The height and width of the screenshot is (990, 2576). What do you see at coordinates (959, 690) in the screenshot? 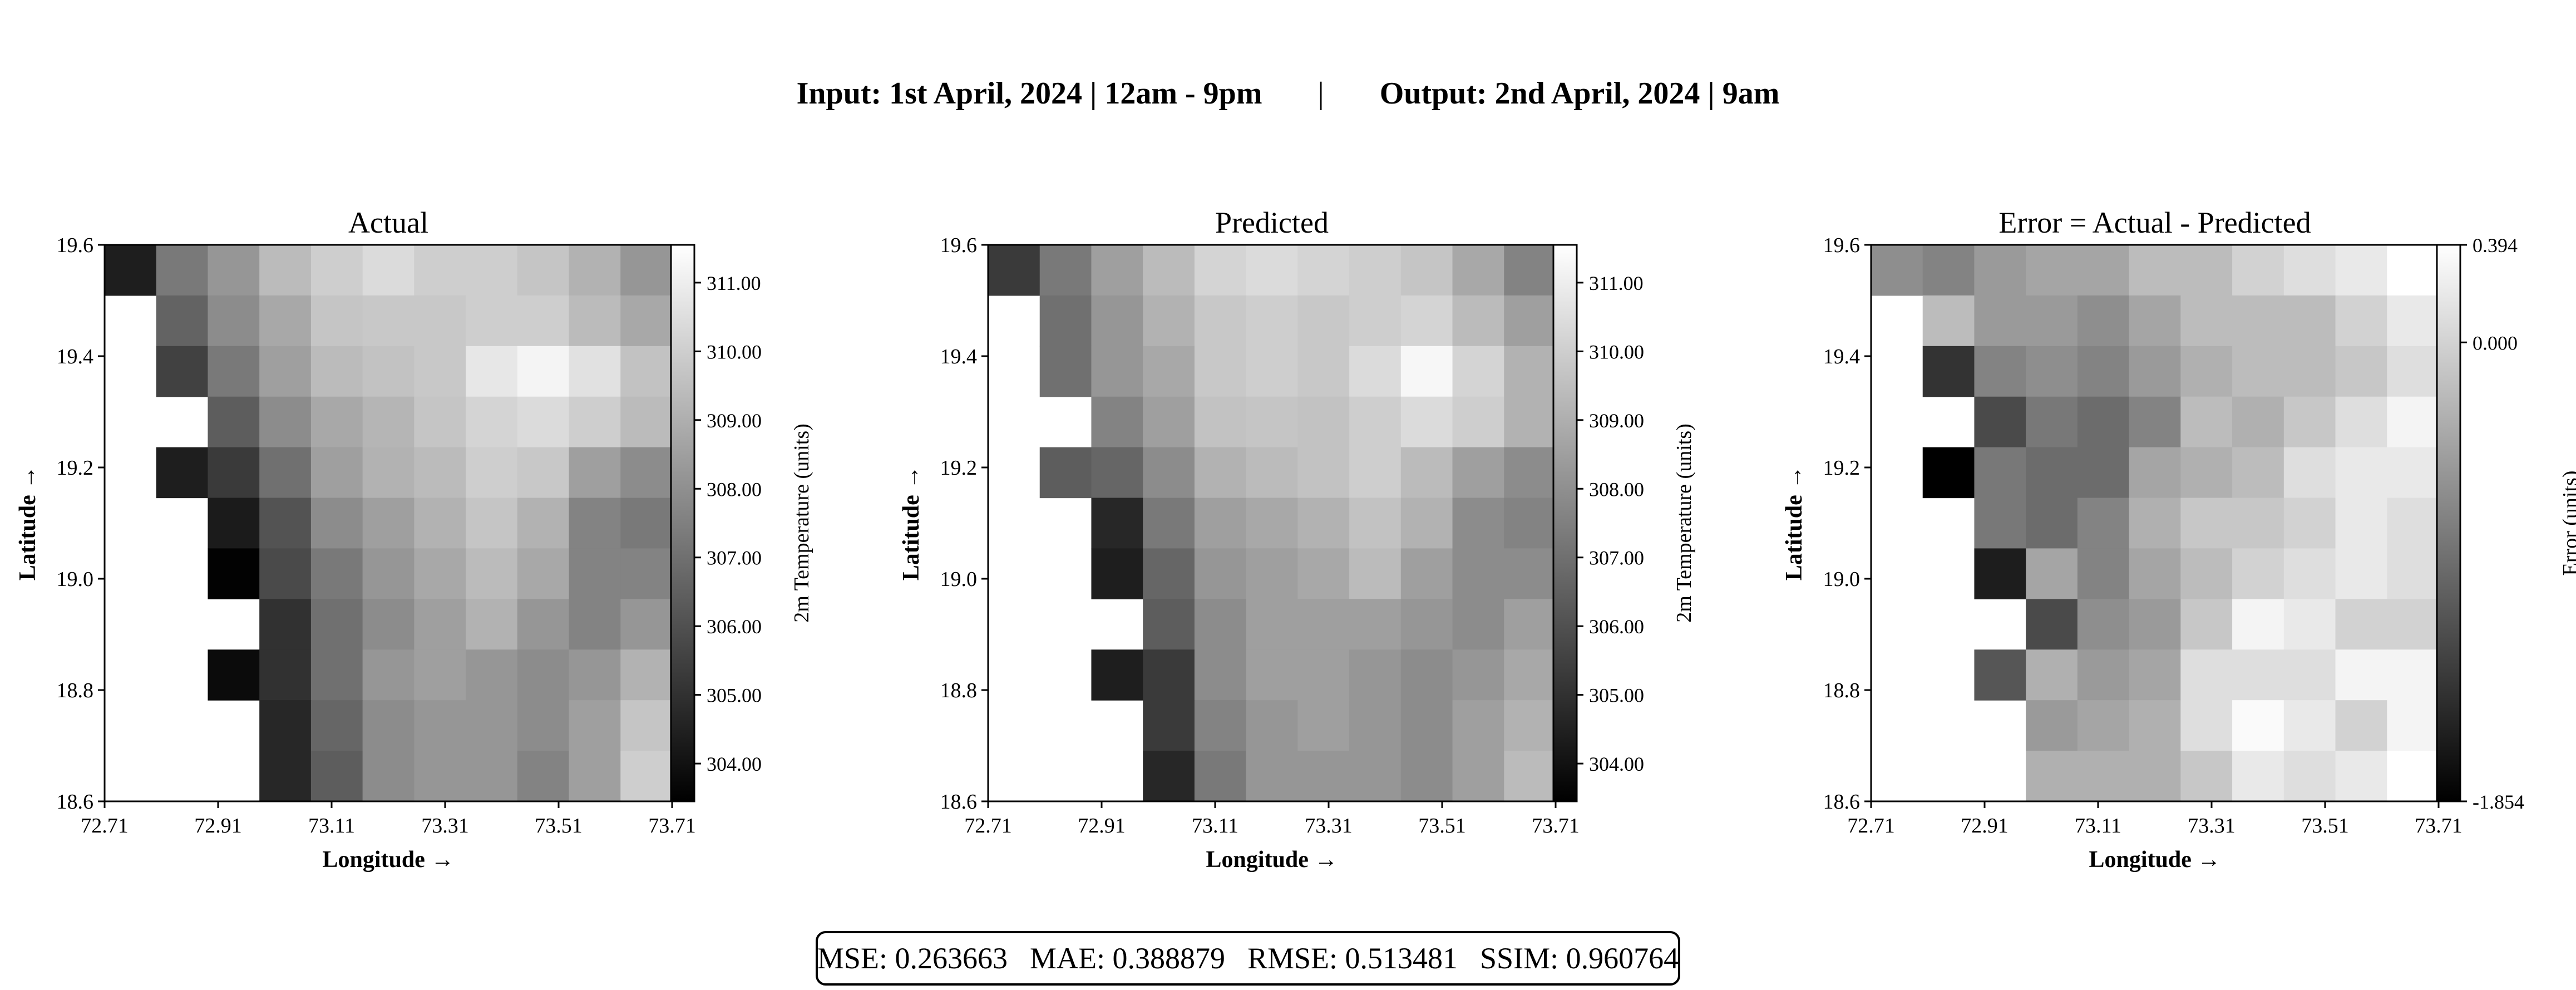
I see `y-tick-label: 18.8` at bounding box center [959, 690].